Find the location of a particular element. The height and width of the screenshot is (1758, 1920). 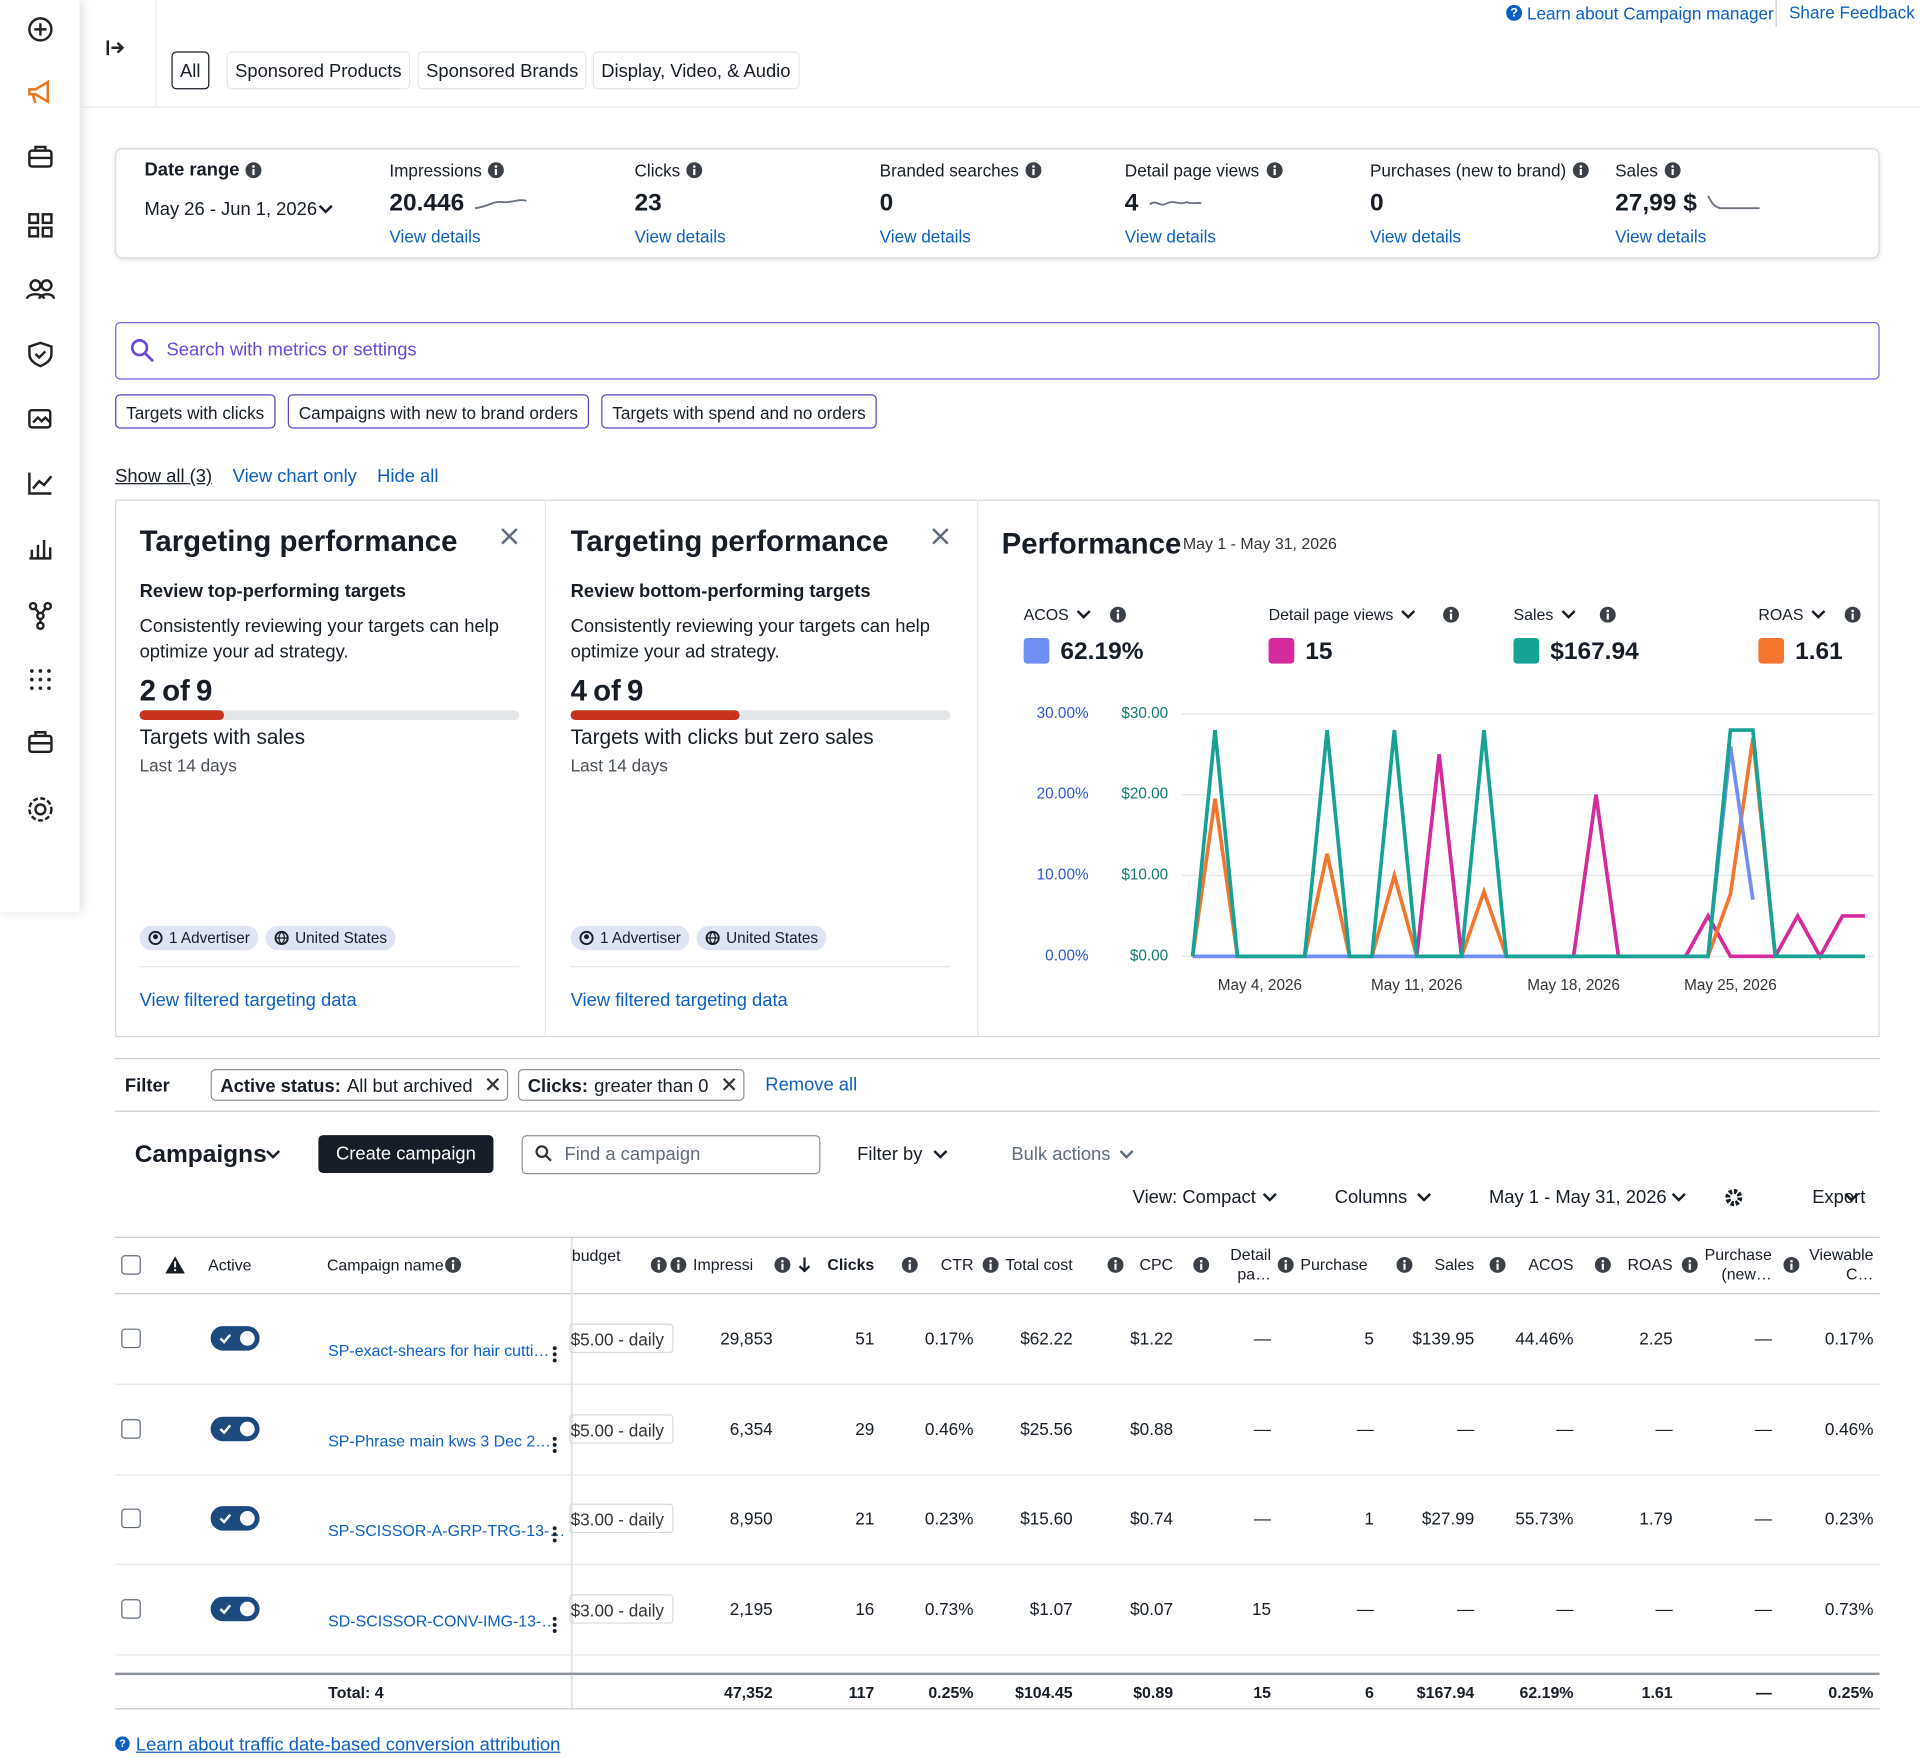

suggestion-chip: Targets with spend and no orders is located at coordinates (739, 411).